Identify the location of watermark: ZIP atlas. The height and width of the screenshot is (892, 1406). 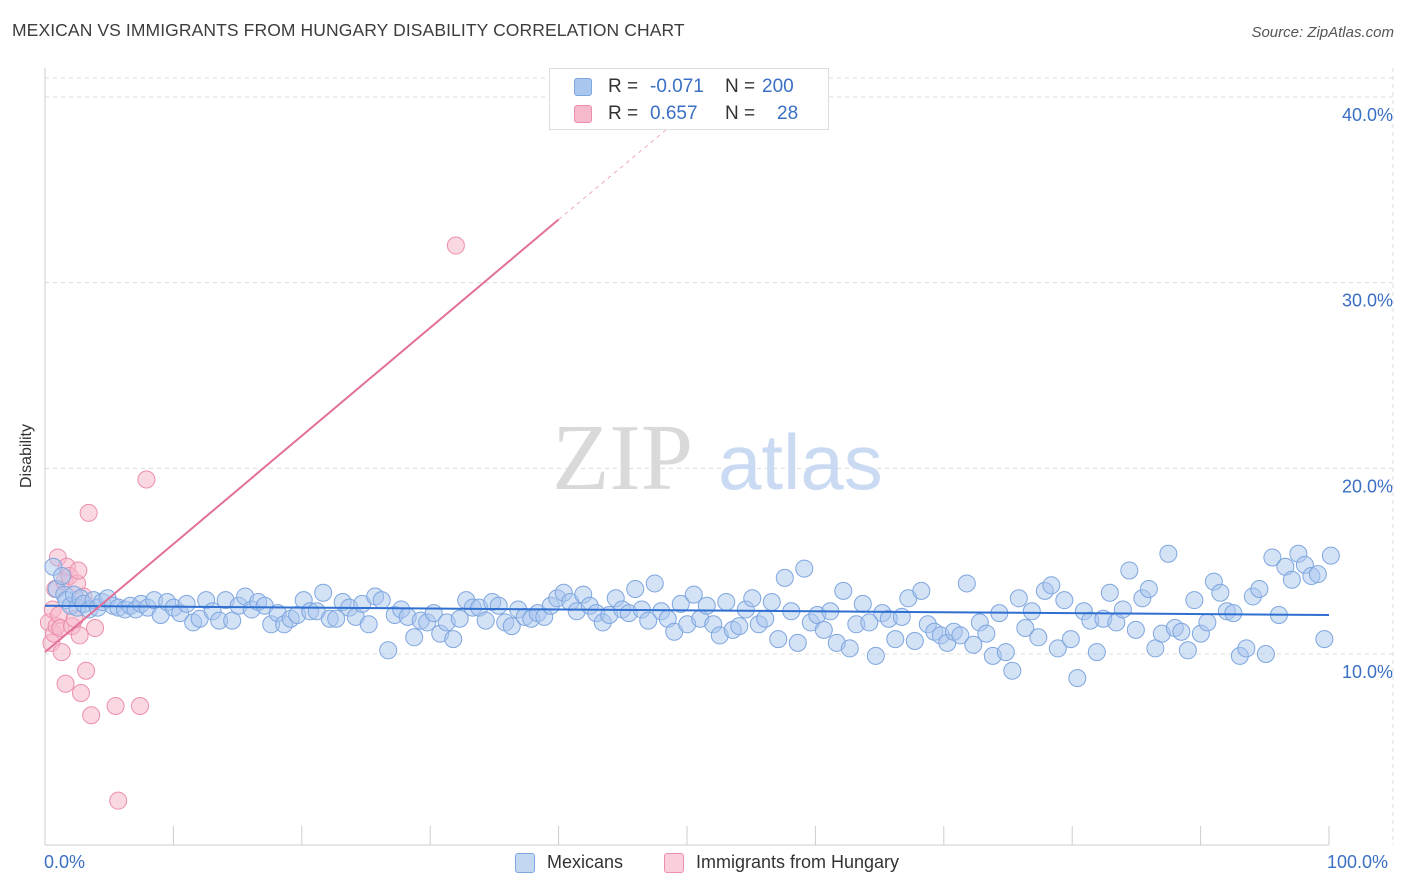
(717, 458).